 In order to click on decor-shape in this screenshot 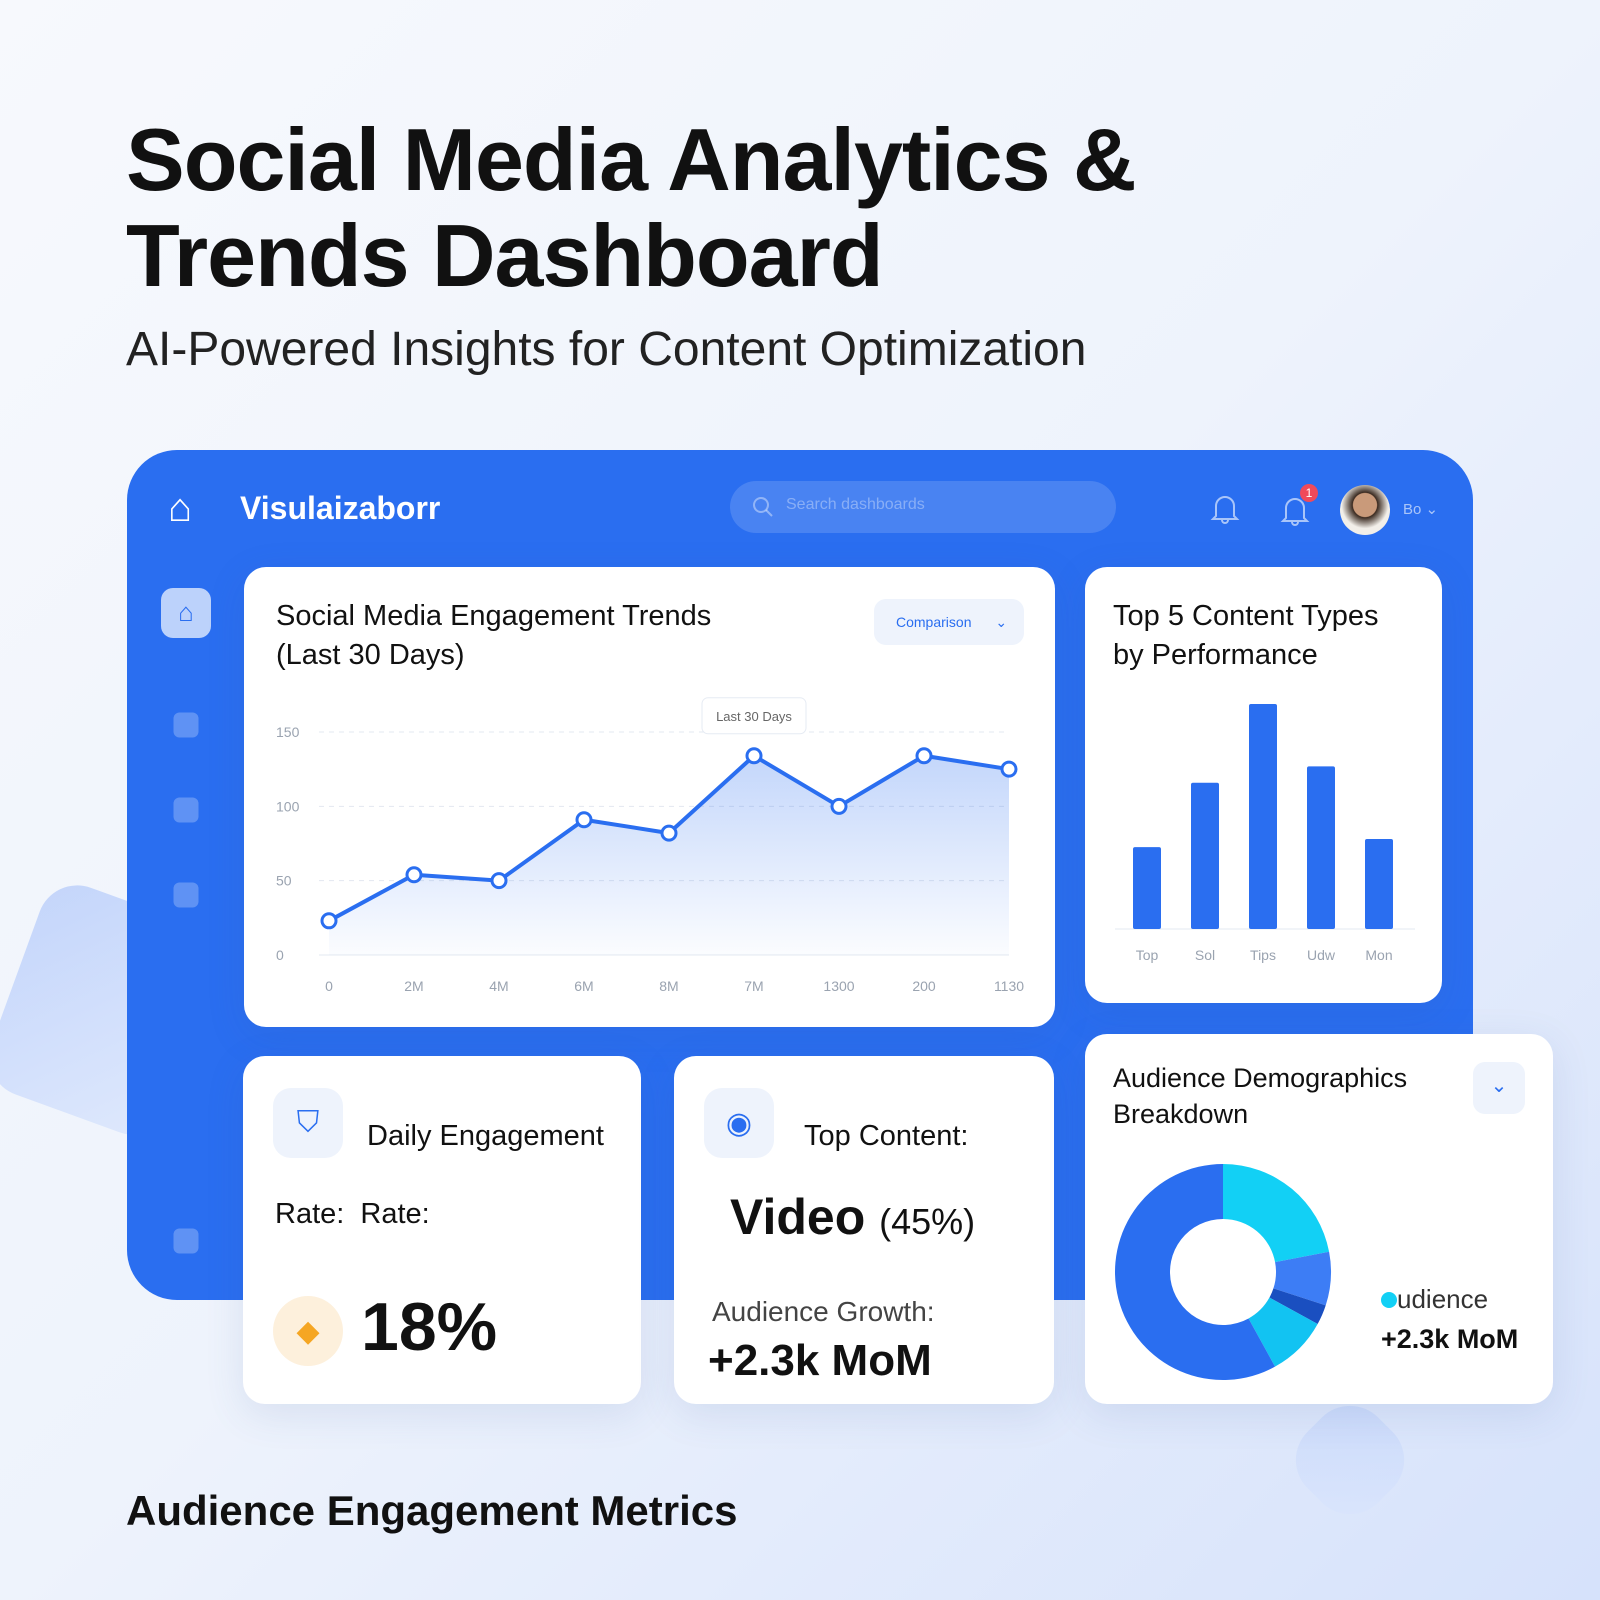, I will do `click(1350, 1460)`.